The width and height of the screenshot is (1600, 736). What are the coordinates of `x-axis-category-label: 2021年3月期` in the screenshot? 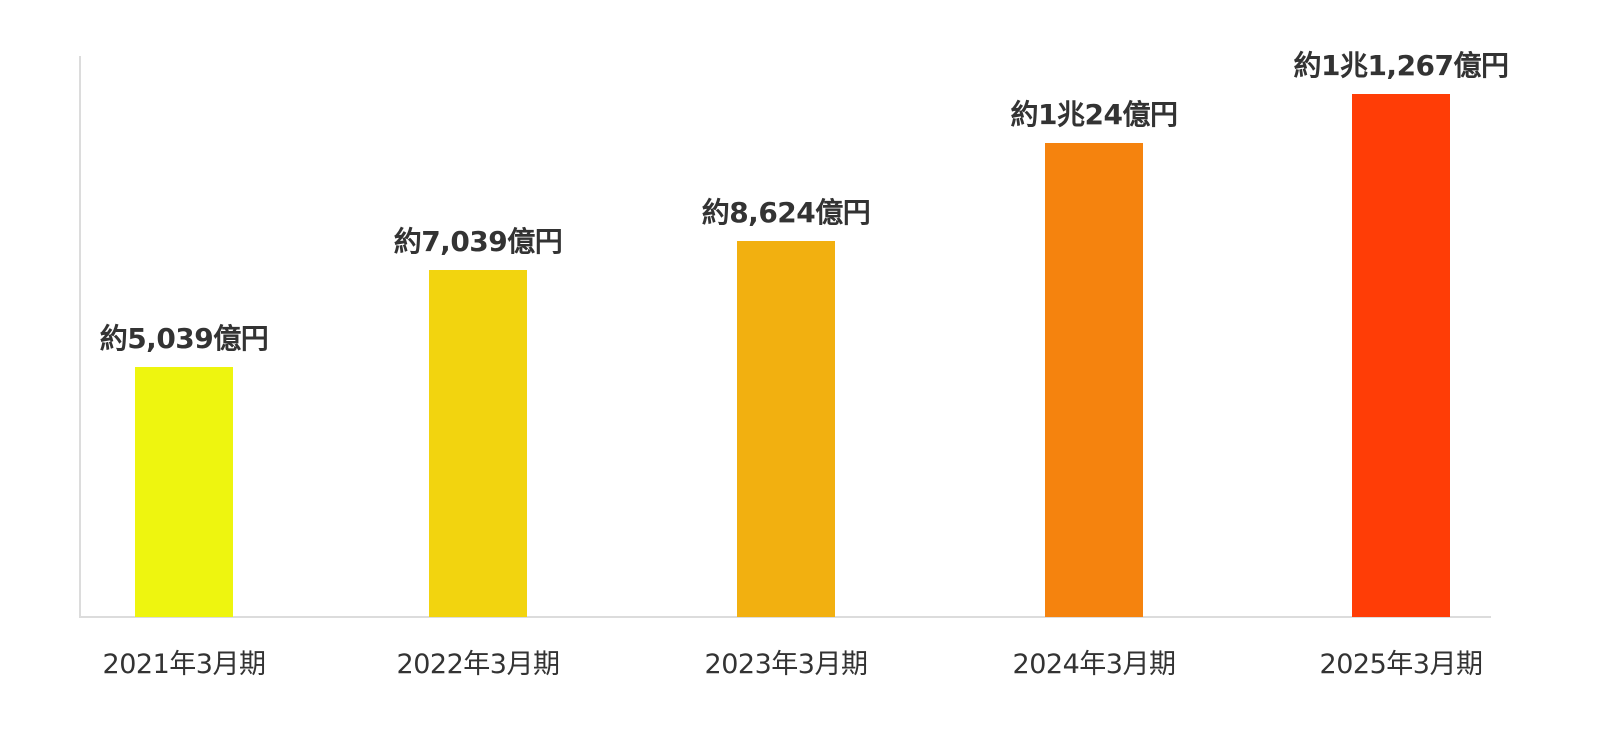 It's located at (184, 664).